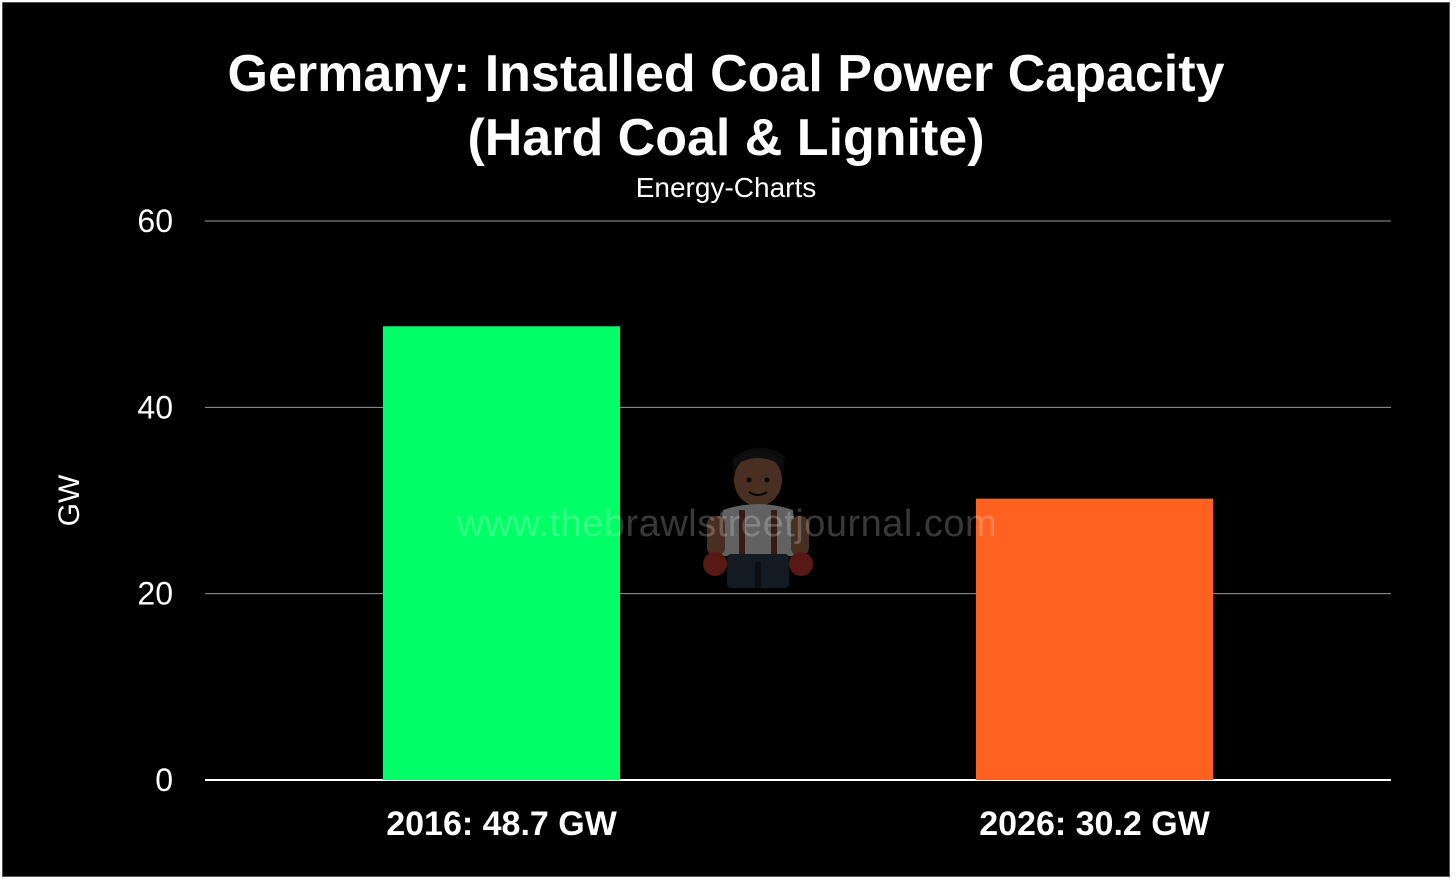 Image resolution: width=1456 pixels, height=885 pixels. What do you see at coordinates (726, 74) in the screenshot?
I see `chart-title-line-1: Germany: Installed Coal Power Capacity` at bounding box center [726, 74].